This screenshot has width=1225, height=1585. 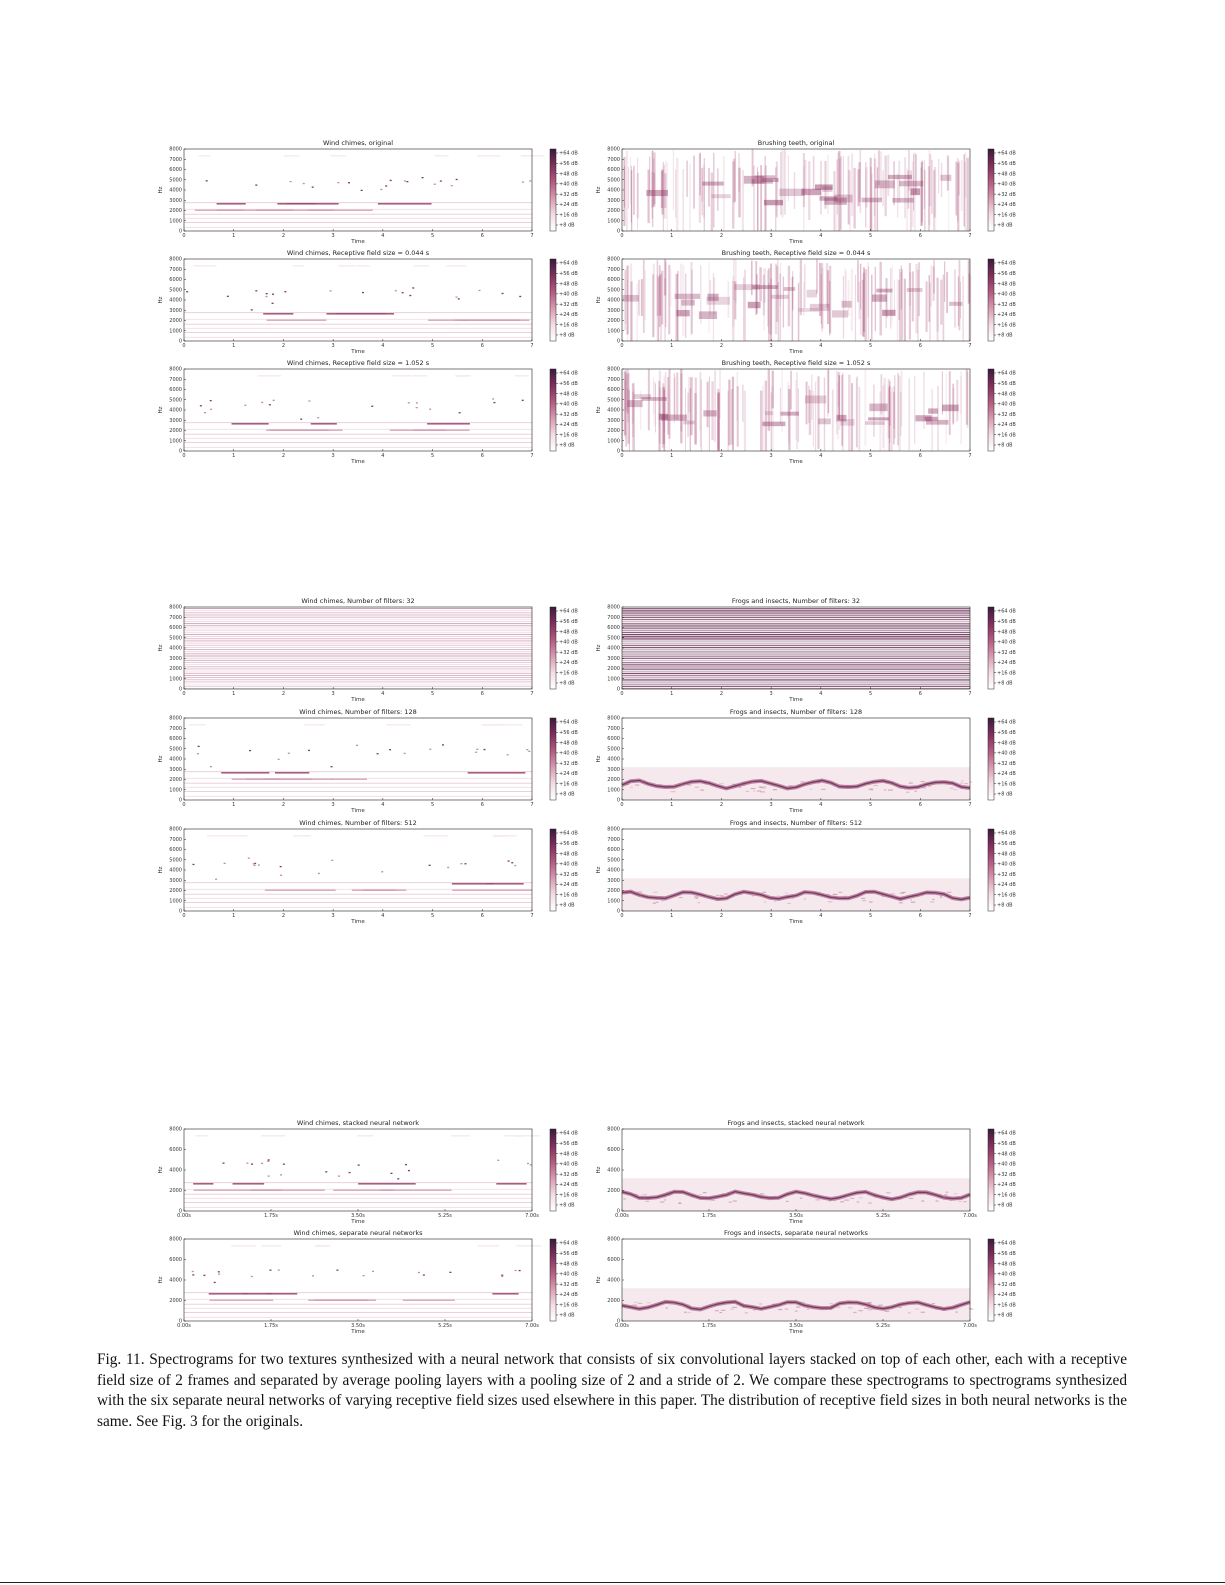 I want to click on colorbar-tick-label: +48 dB, so click(x=1006, y=174).